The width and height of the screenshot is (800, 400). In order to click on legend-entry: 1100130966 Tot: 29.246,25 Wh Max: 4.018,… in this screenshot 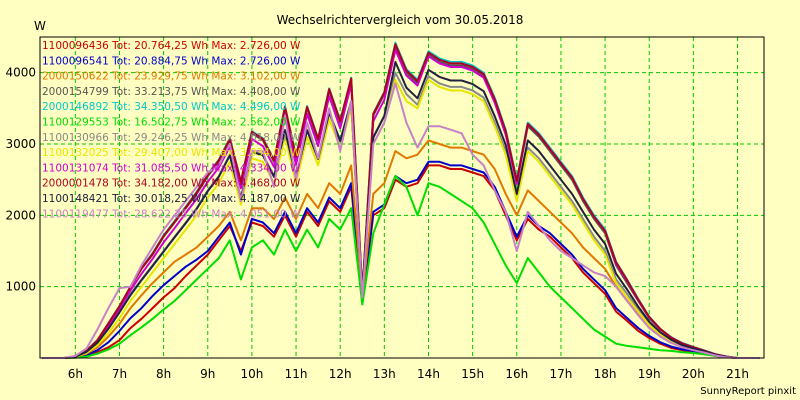, I will do `click(171, 138)`.